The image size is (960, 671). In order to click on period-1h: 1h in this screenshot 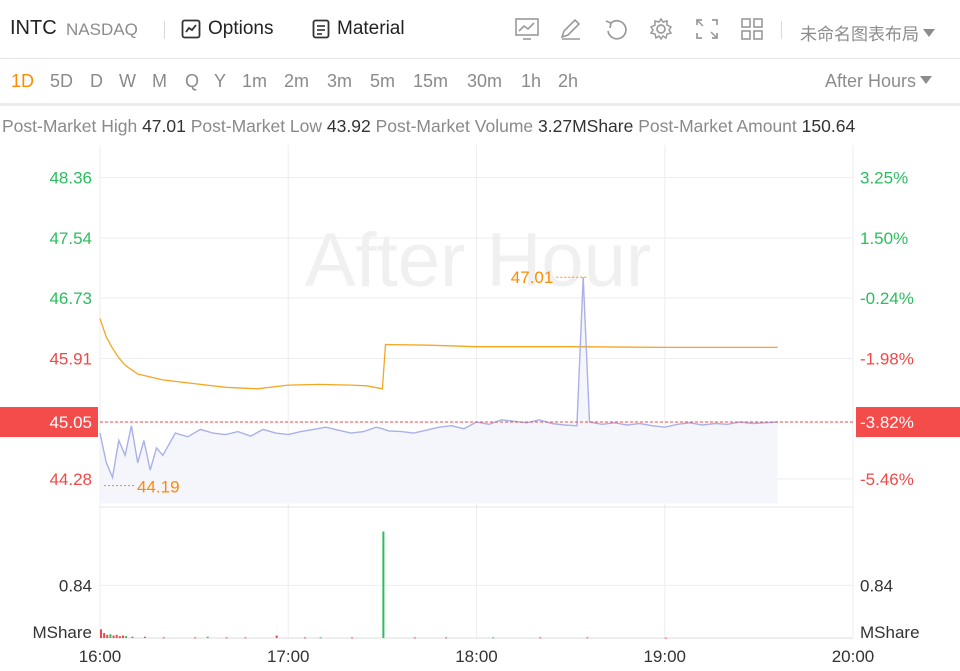, I will do `click(531, 81)`.